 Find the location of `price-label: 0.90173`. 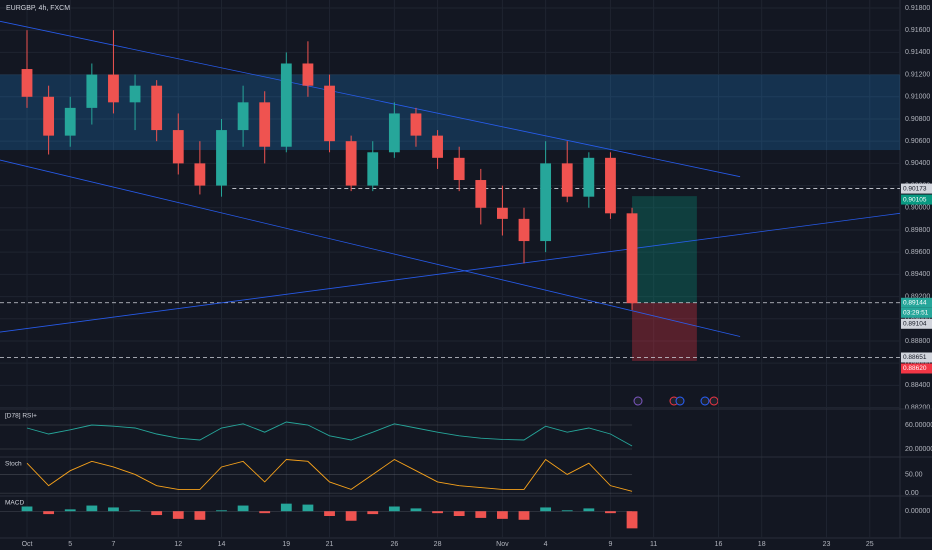

price-label: 0.90173 is located at coordinates (915, 188).